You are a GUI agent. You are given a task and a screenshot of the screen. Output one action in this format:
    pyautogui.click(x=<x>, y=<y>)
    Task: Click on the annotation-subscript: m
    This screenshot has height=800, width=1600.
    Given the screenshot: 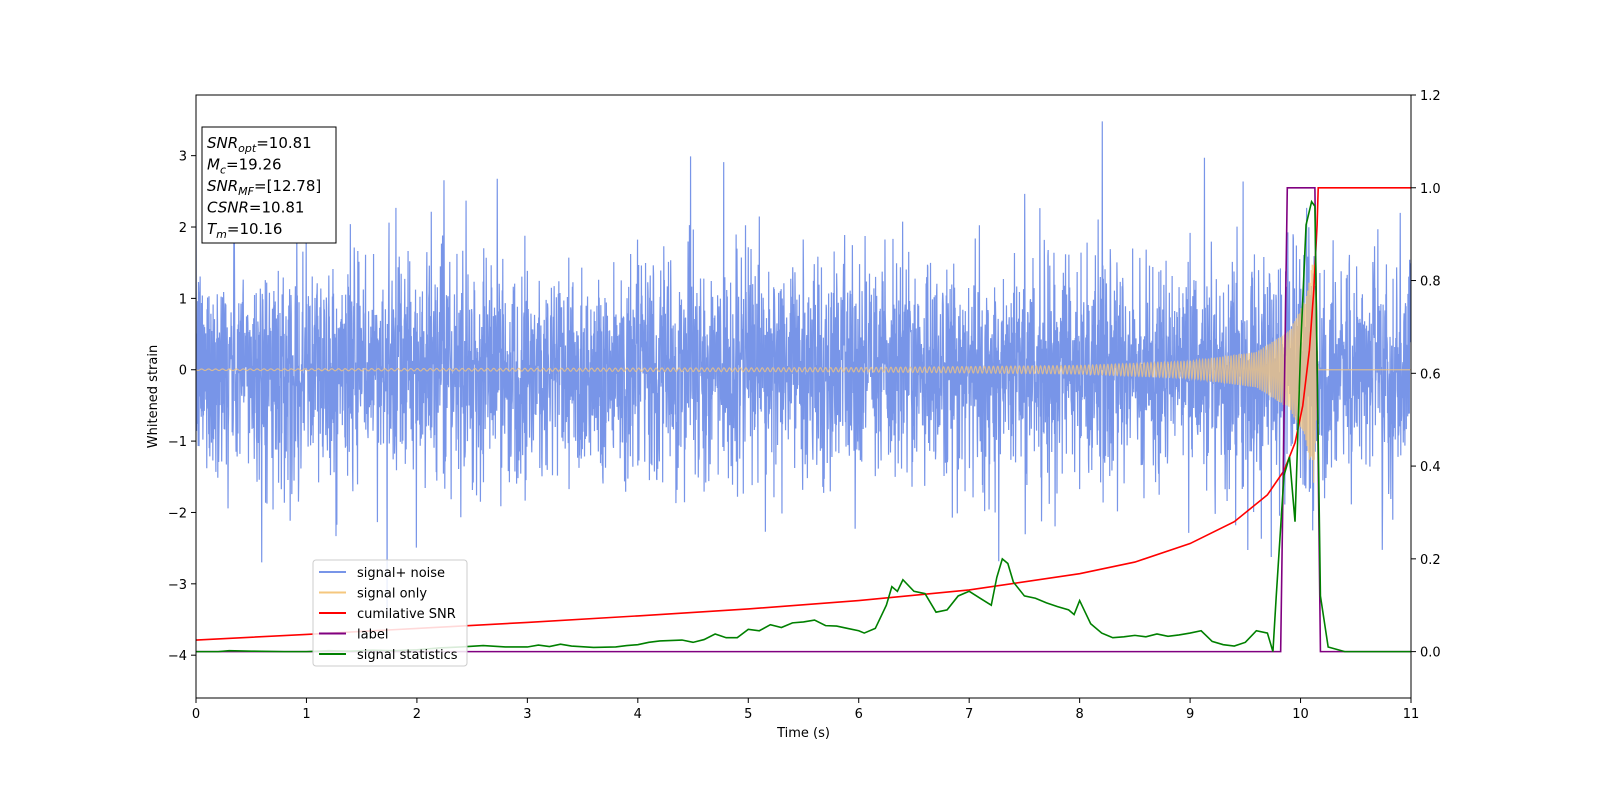 What is the action you would take?
    pyautogui.click(x=221, y=234)
    